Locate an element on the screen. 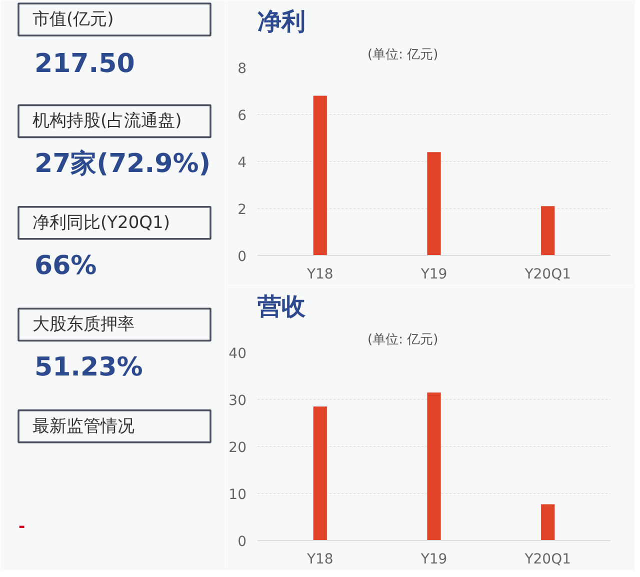  text: 市值(亿元) is located at coordinates (73, 20).